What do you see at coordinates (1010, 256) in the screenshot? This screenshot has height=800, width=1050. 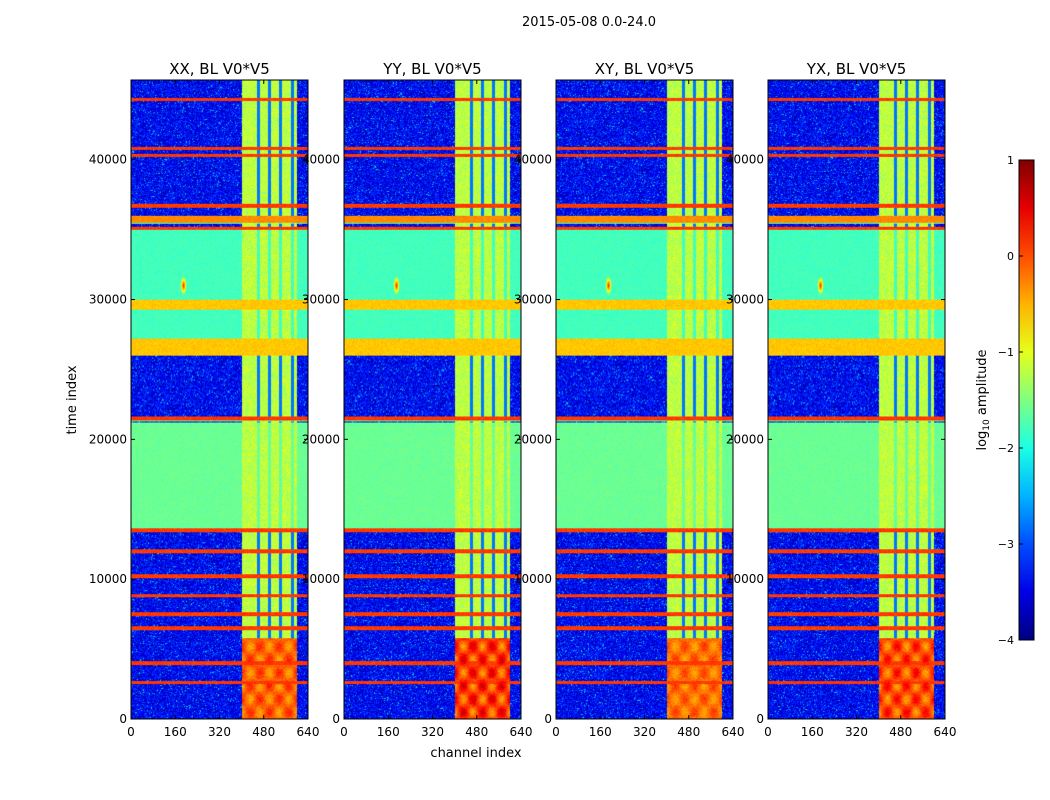 I see `colorbar-tick-label: 0` at bounding box center [1010, 256].